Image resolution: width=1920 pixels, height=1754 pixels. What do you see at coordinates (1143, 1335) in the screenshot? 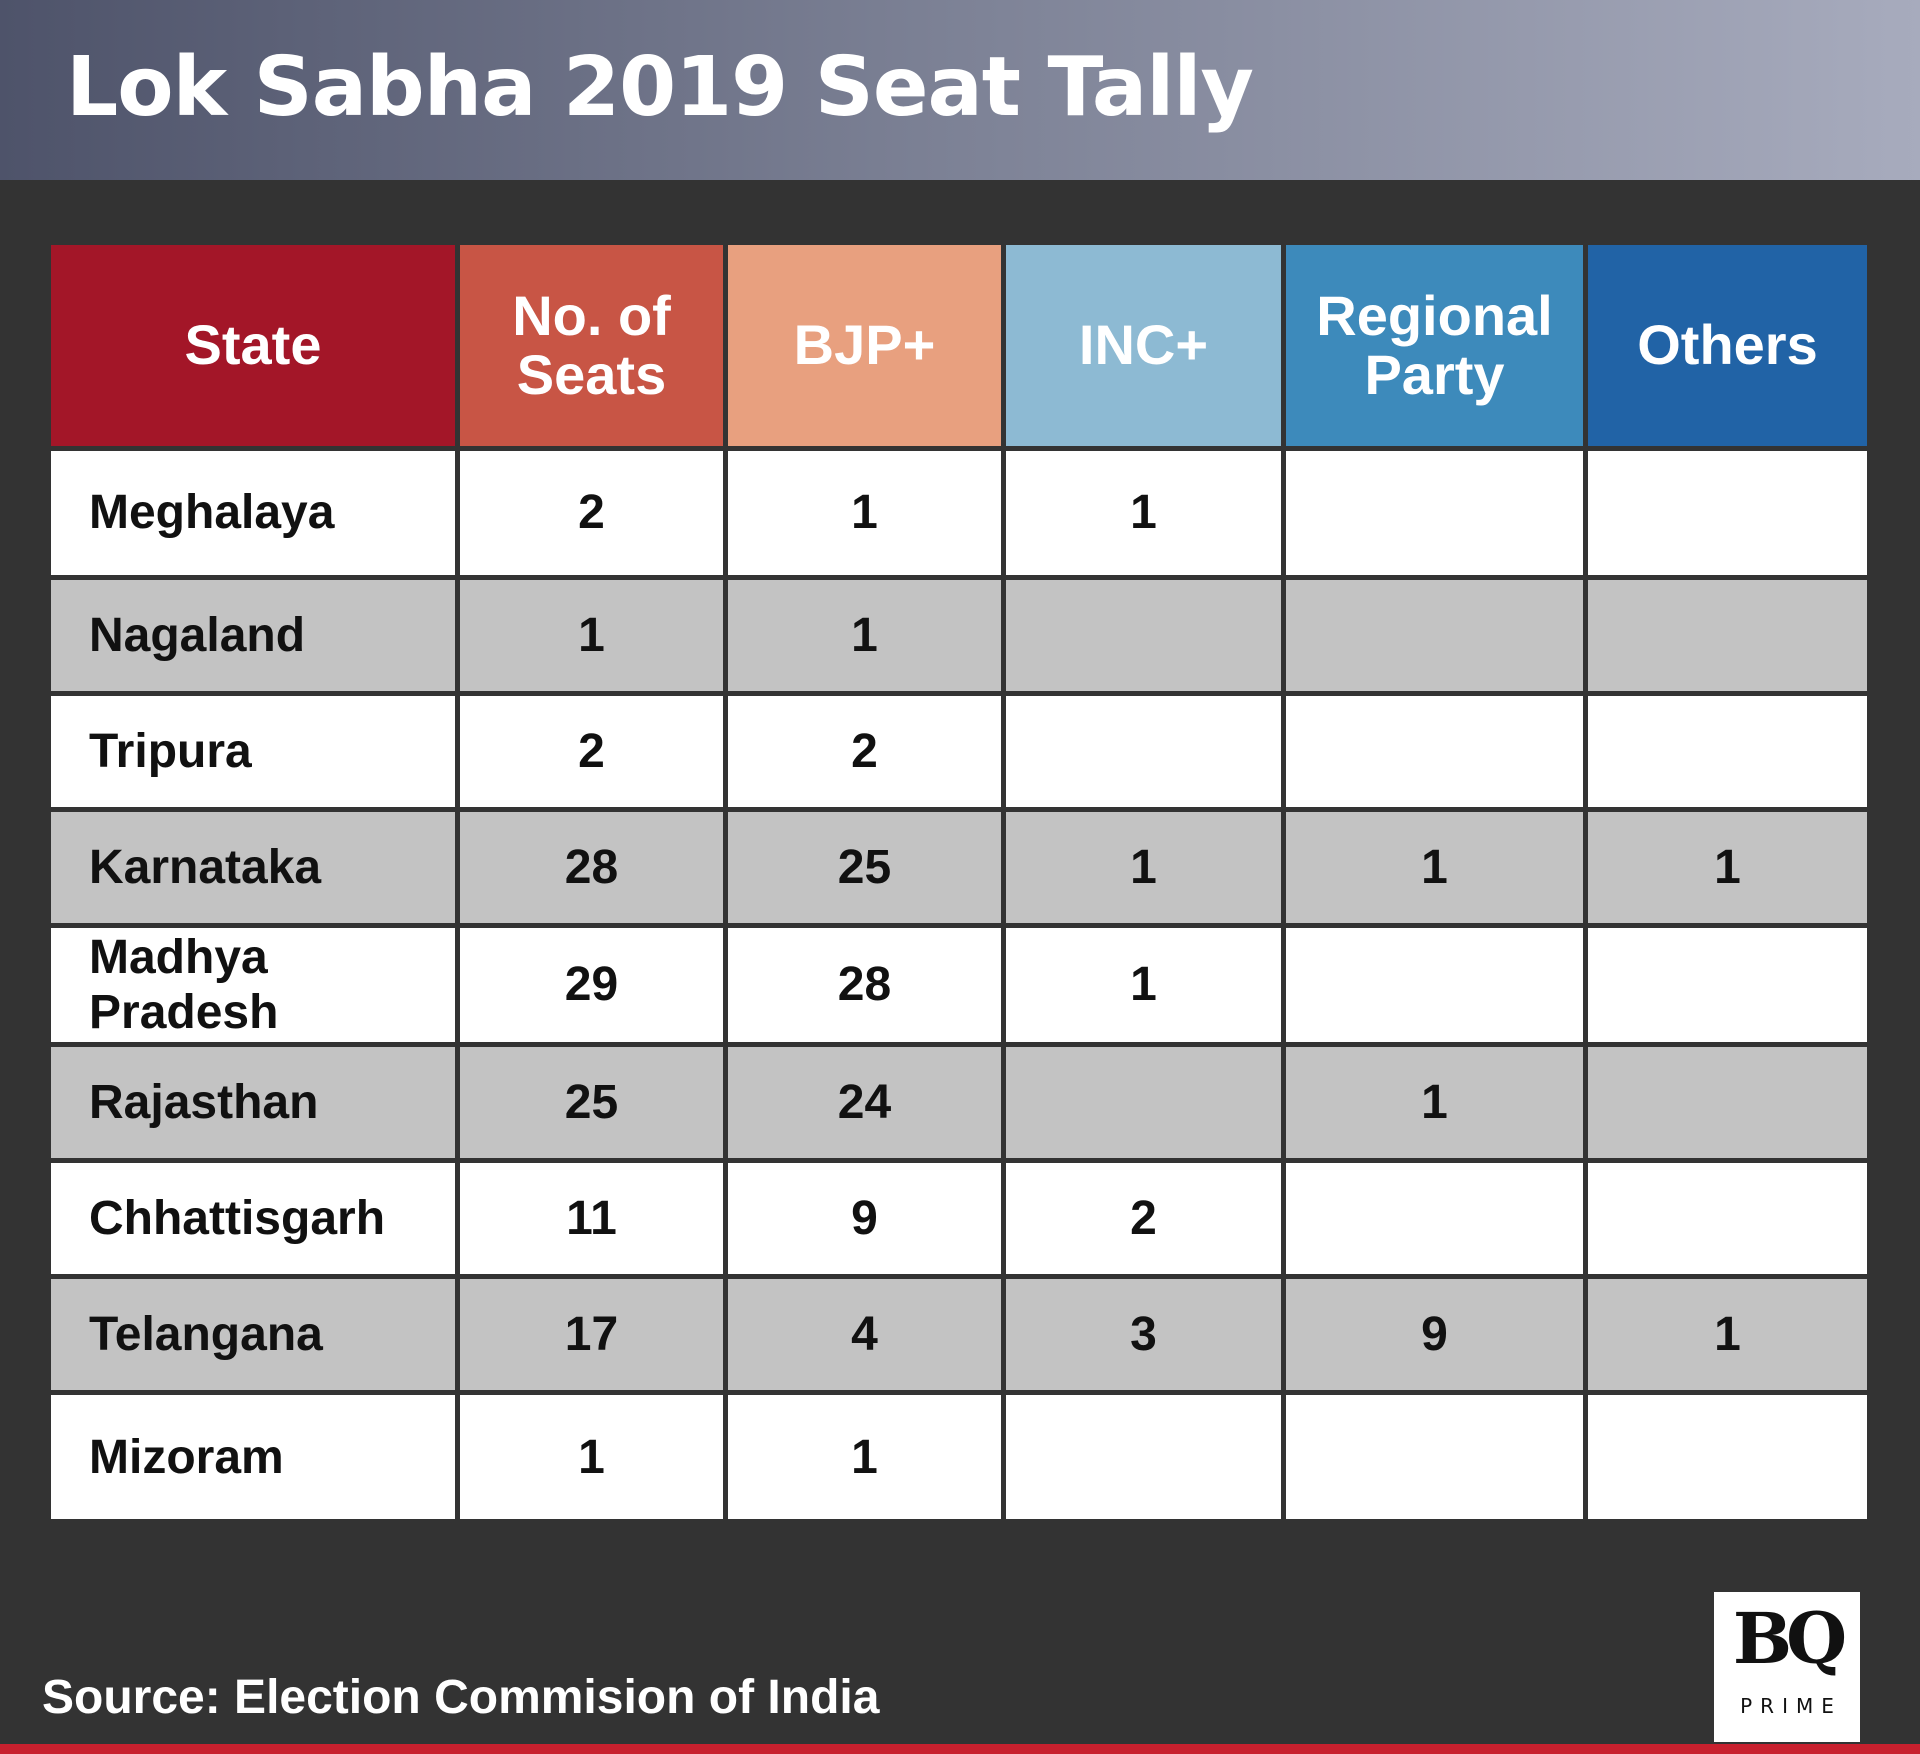
I see `cell-inc: 3` at bounding box center [1143, 1335].